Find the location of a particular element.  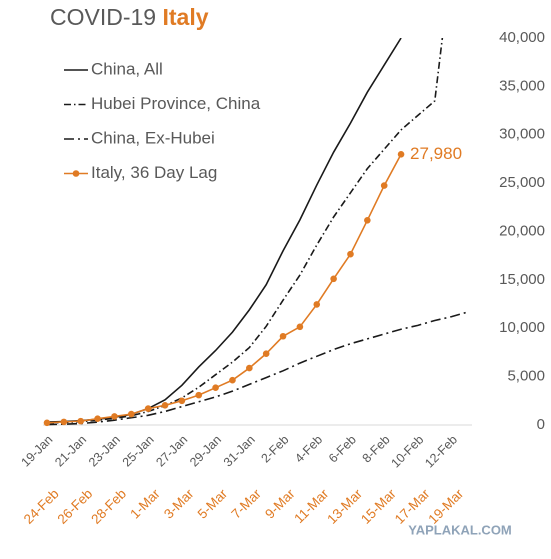

x-tick-label: 25-Jan is located at coordinates (138, 451).